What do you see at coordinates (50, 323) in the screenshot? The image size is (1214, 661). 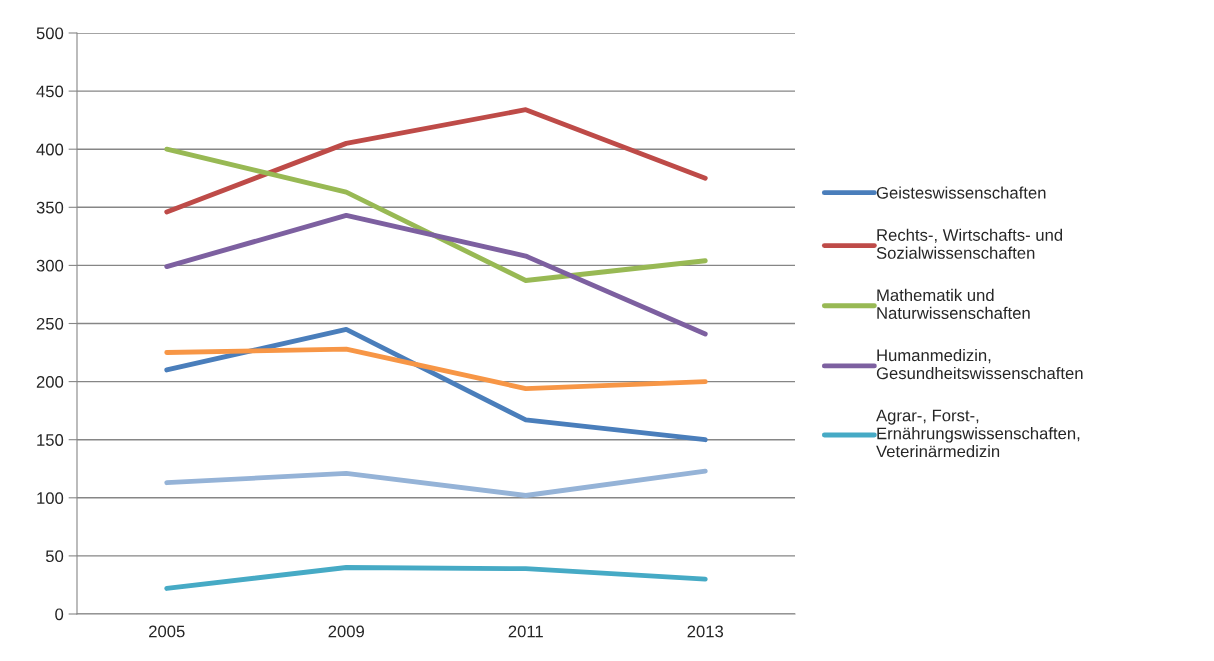 I see `y-tick-label: 250` at bounding box center [50, 323].